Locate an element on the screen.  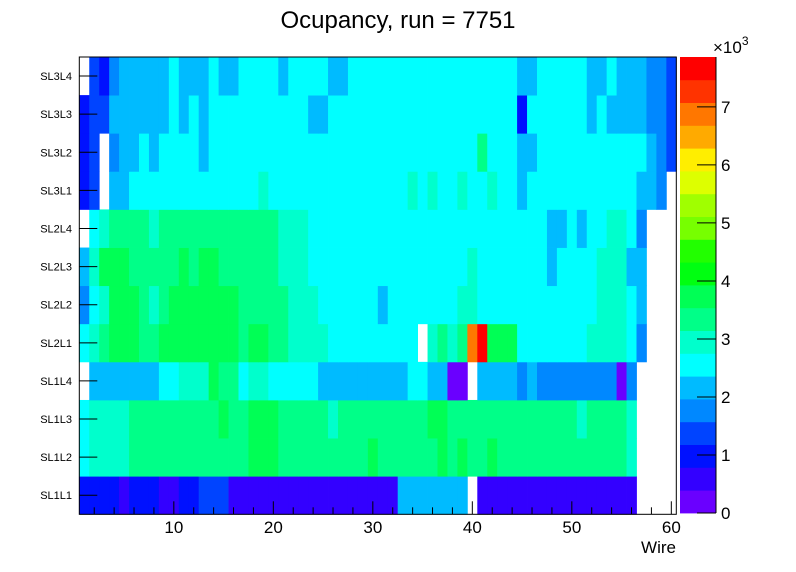
x-tick-label: 50 is located at coordinates (571, 527).